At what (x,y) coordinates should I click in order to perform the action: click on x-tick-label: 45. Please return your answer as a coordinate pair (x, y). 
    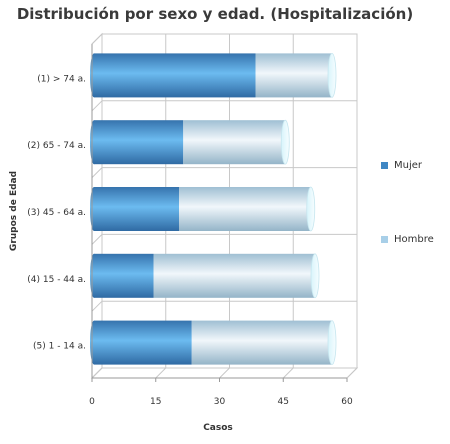
    Looking at the image, I should click on (283, 402).